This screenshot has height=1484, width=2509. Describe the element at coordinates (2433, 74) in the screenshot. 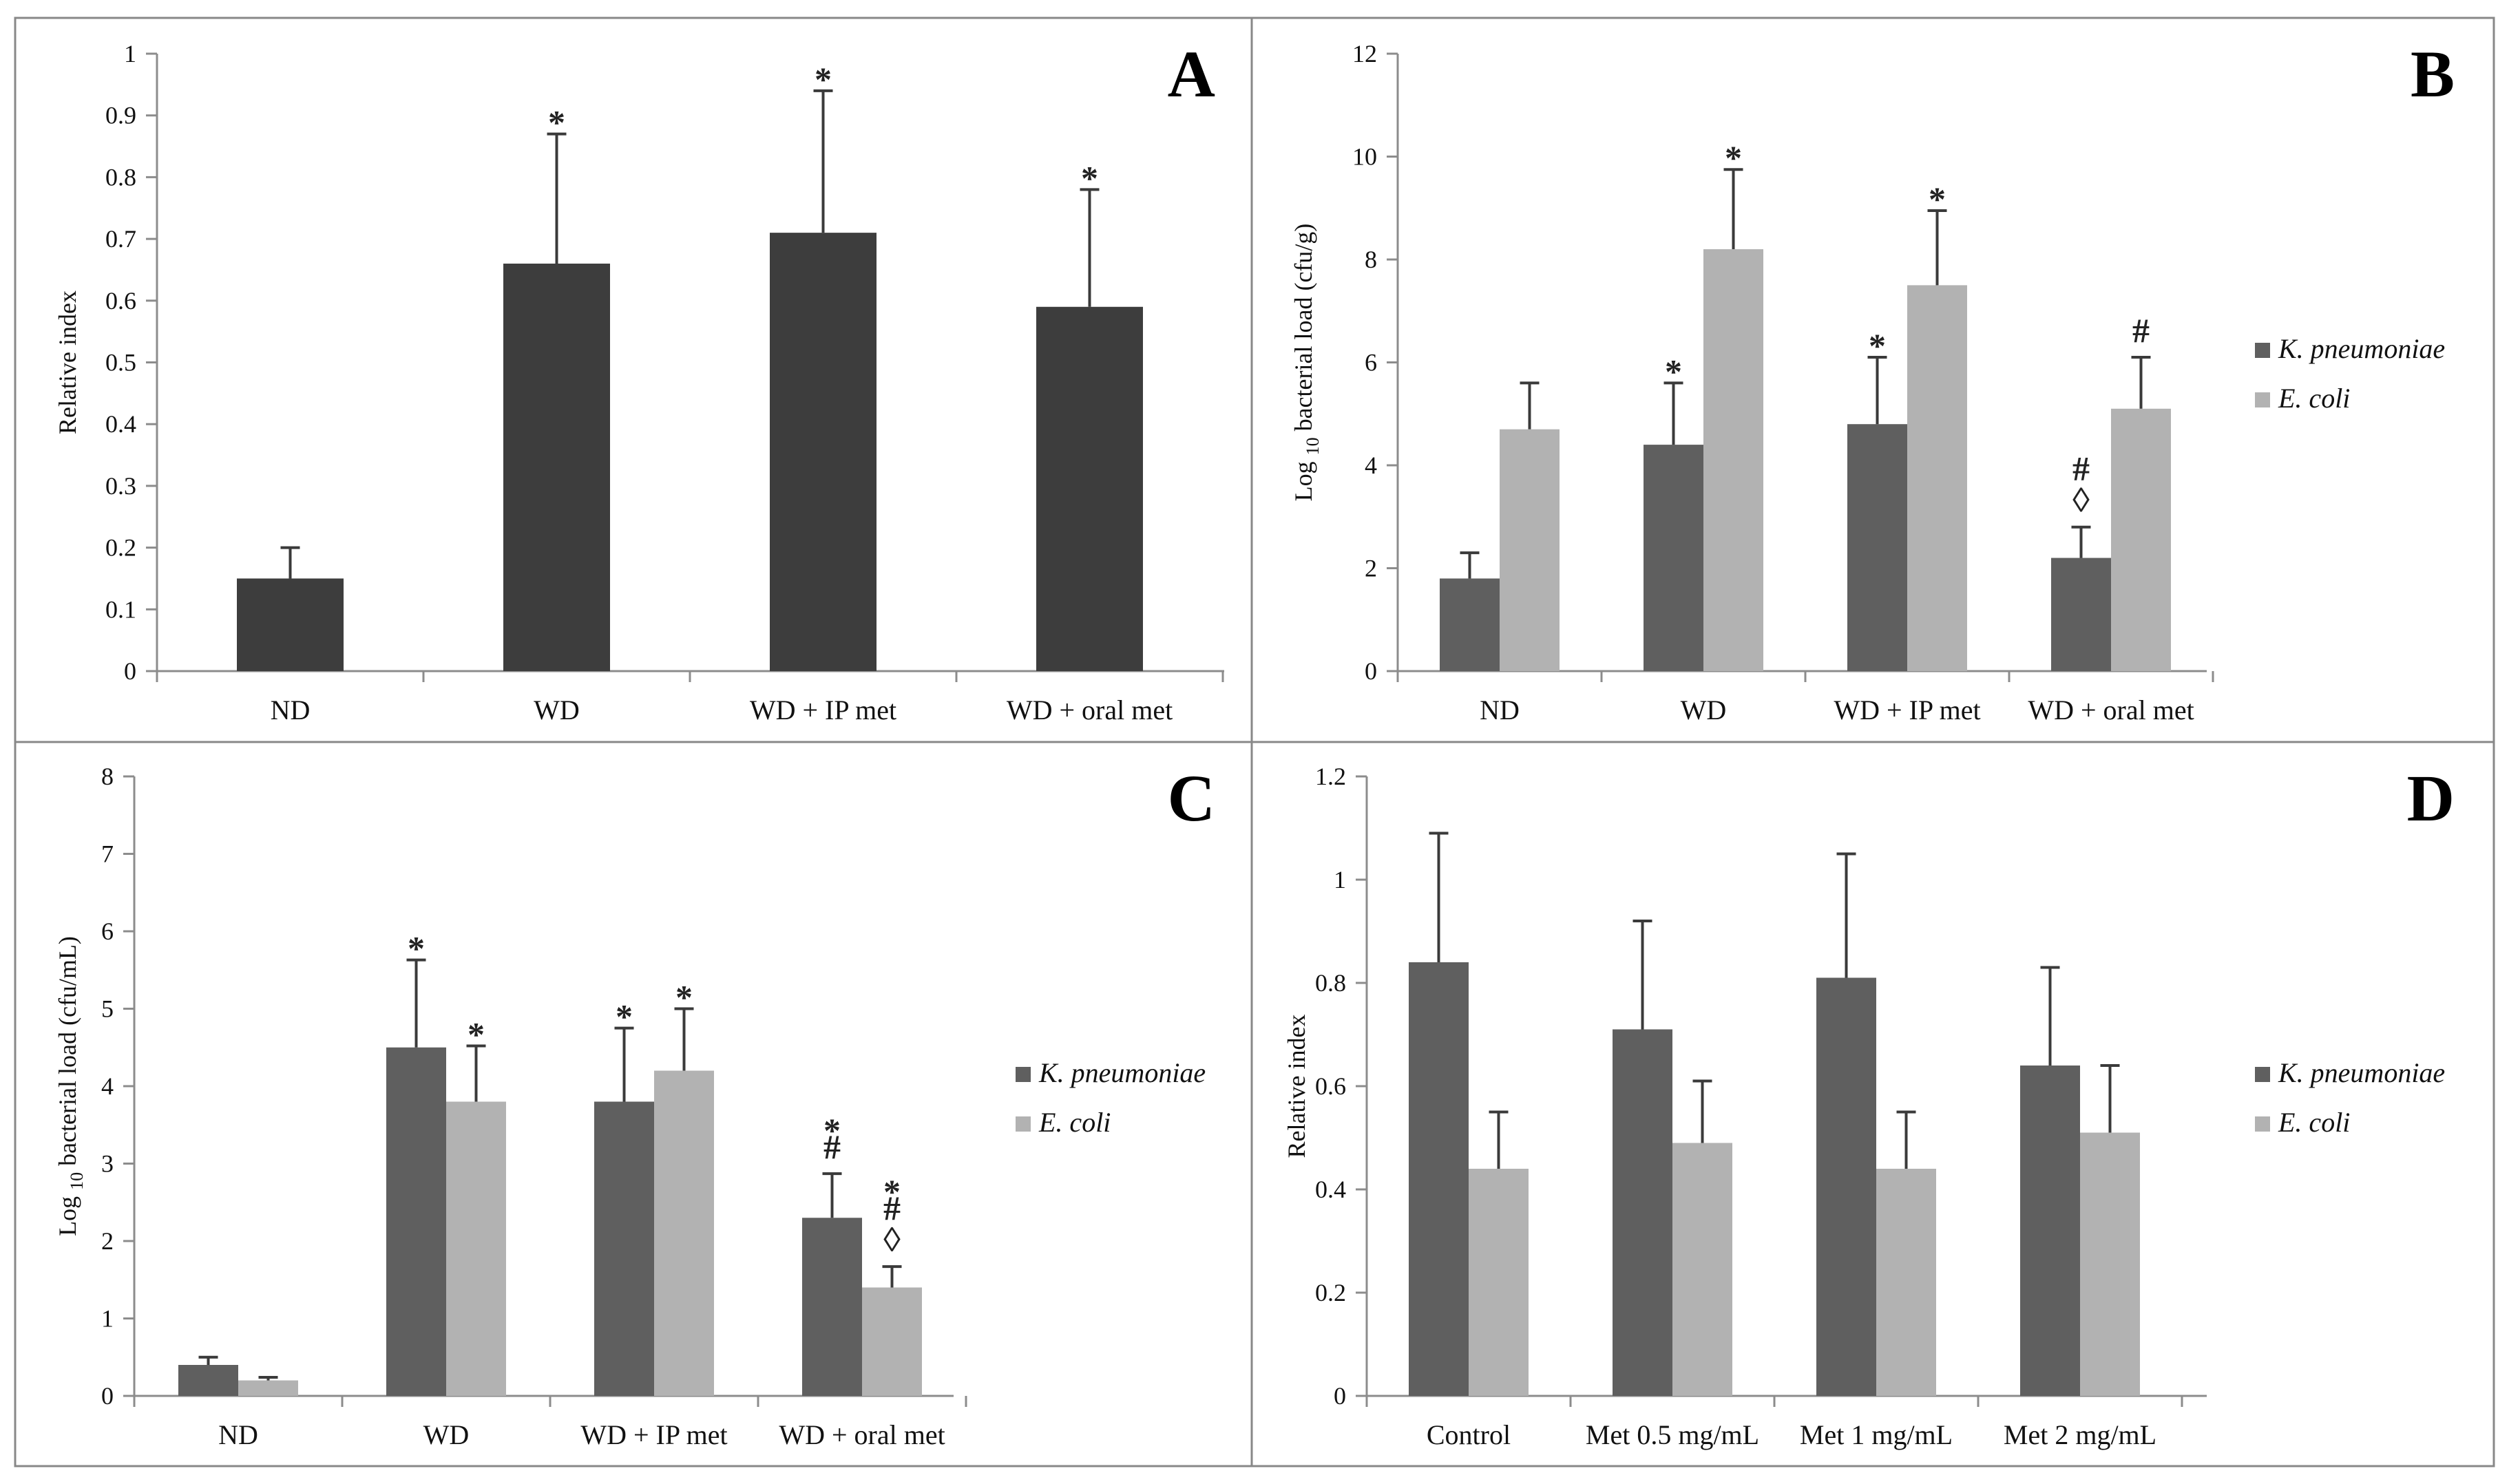

I see `panel-label: B` at that location.